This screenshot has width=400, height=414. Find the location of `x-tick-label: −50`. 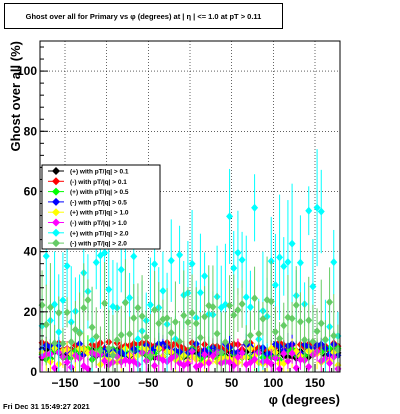

x-tick-label: −50 is located at coordinates (148, 383).